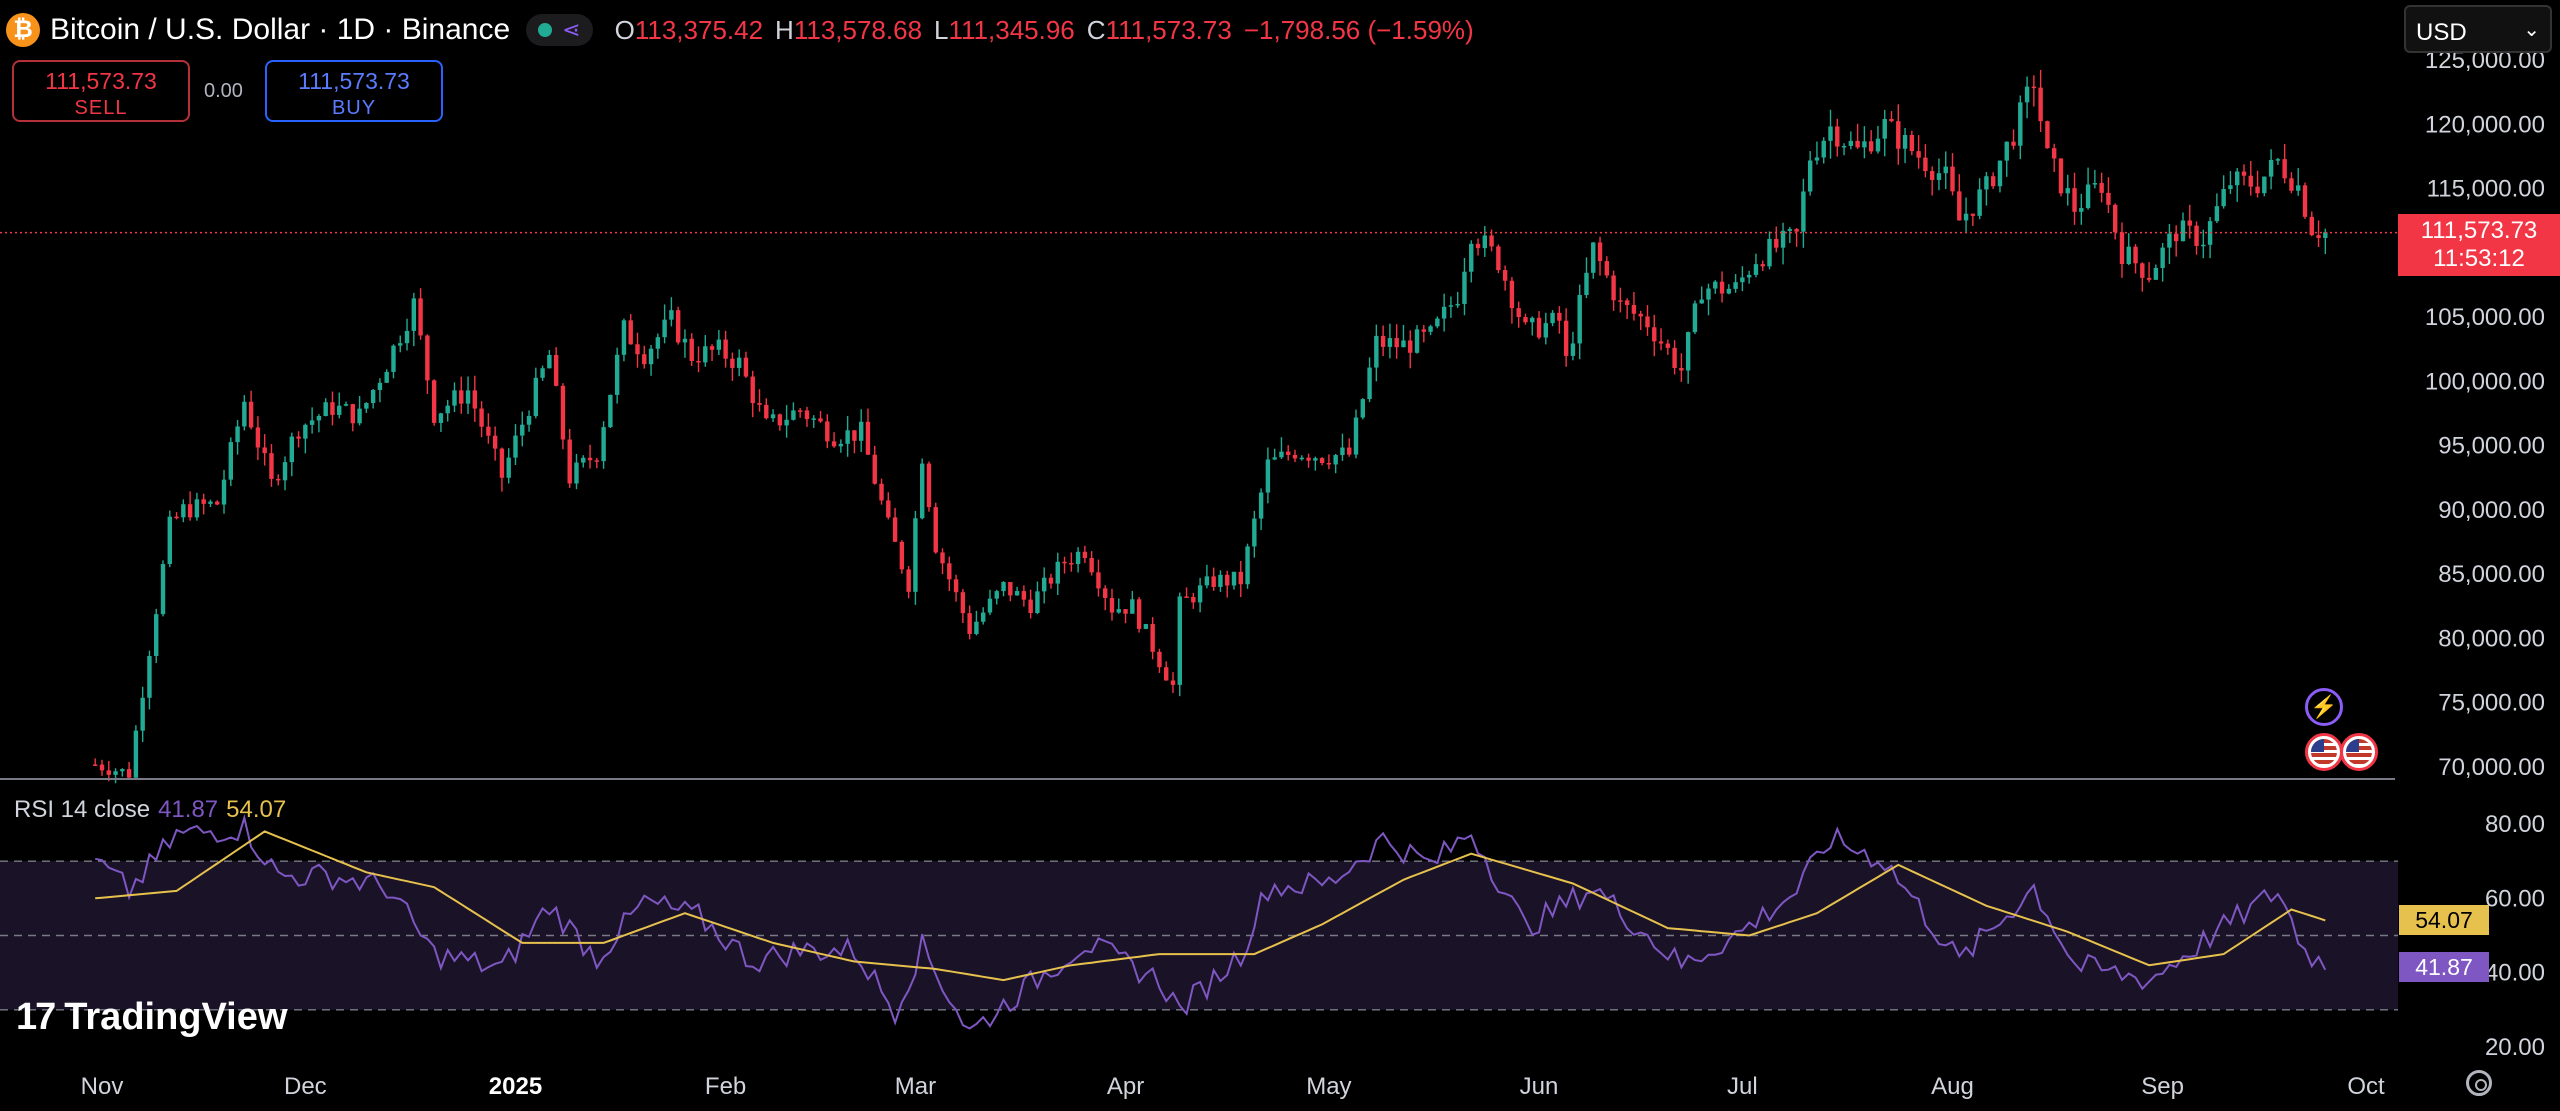  I want to click on rsi-legend: RSI 14 close 41.87 54.07, so click(150, 810).